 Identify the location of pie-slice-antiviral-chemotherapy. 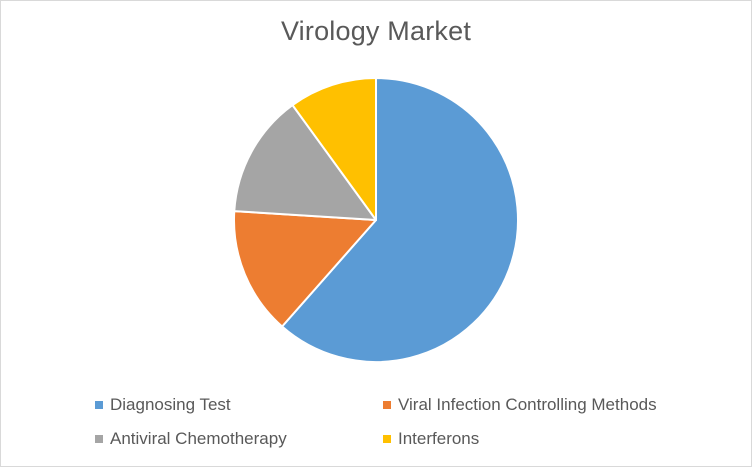
(305, 162).